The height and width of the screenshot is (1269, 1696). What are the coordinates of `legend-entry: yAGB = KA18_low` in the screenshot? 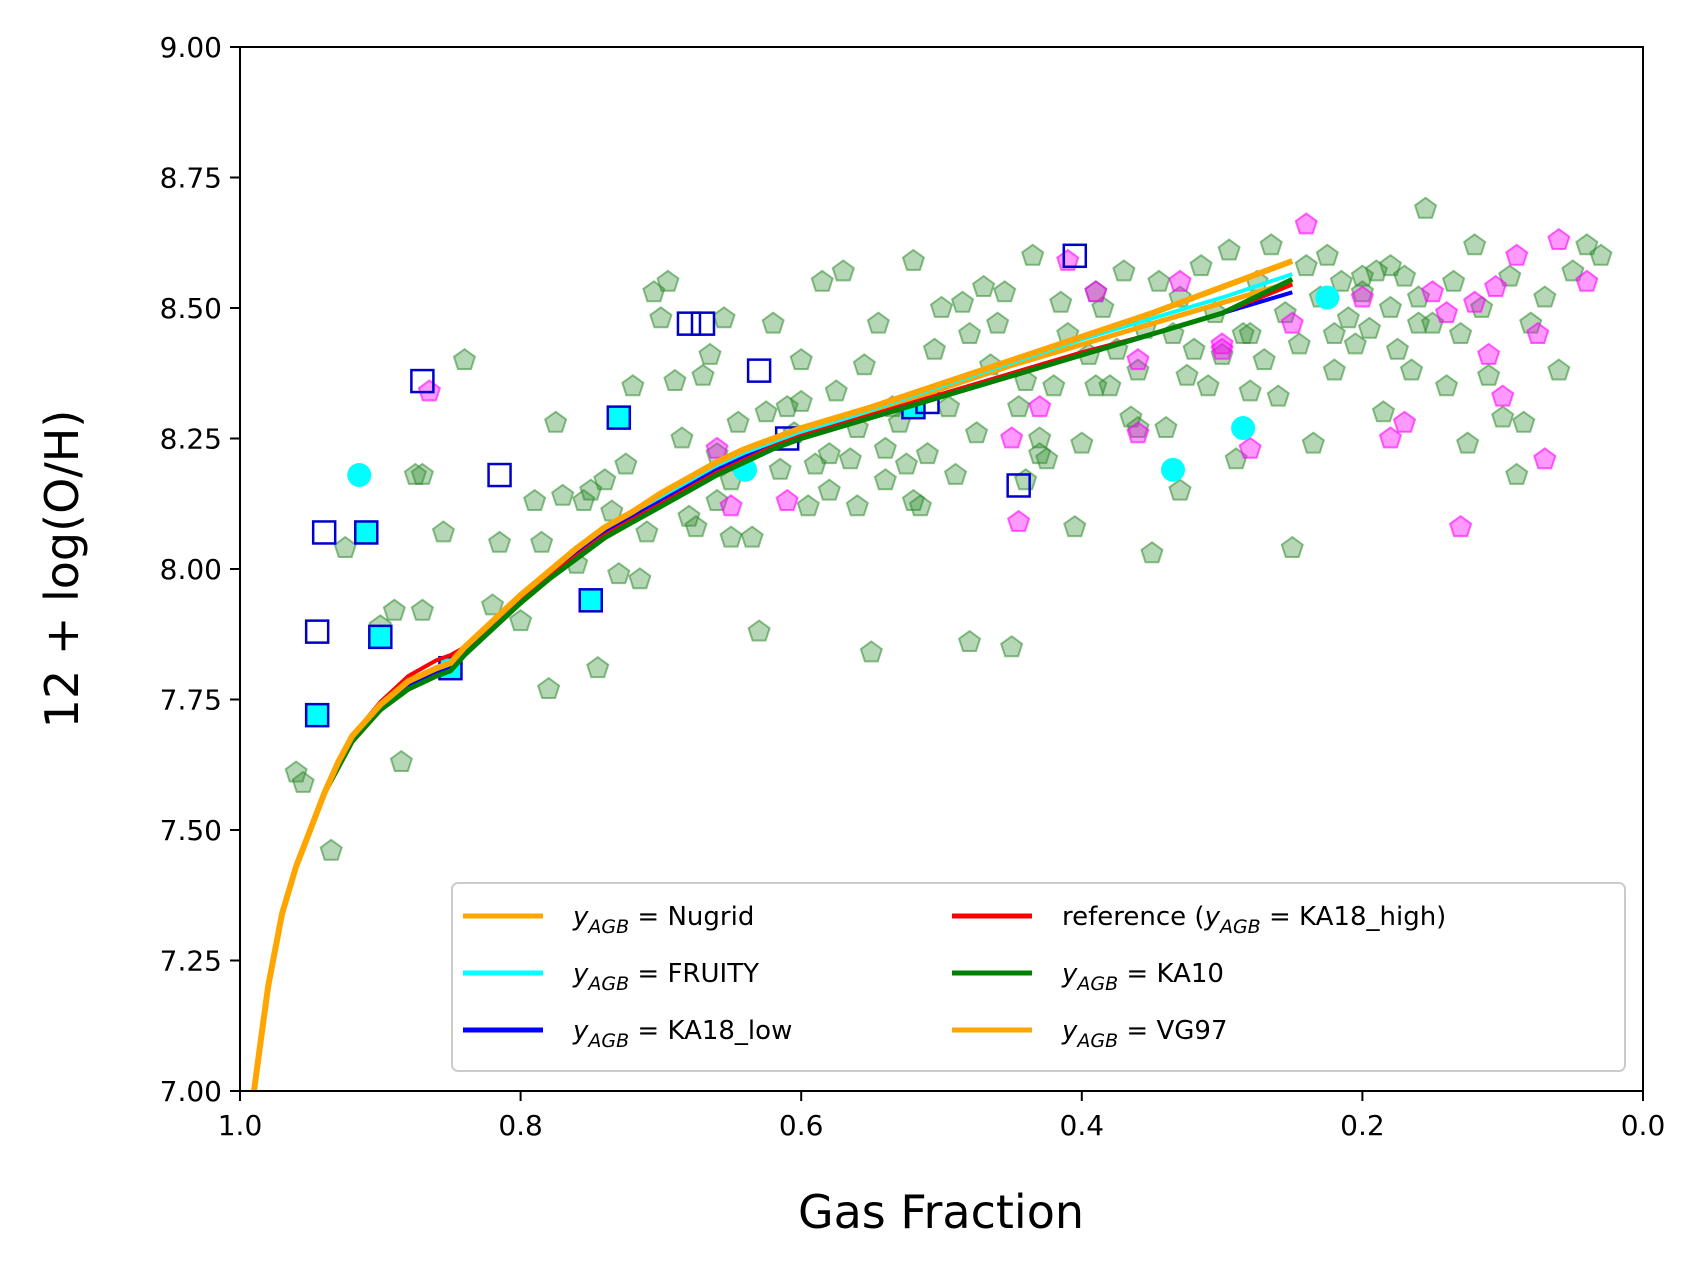 It's located at (682, 1034).